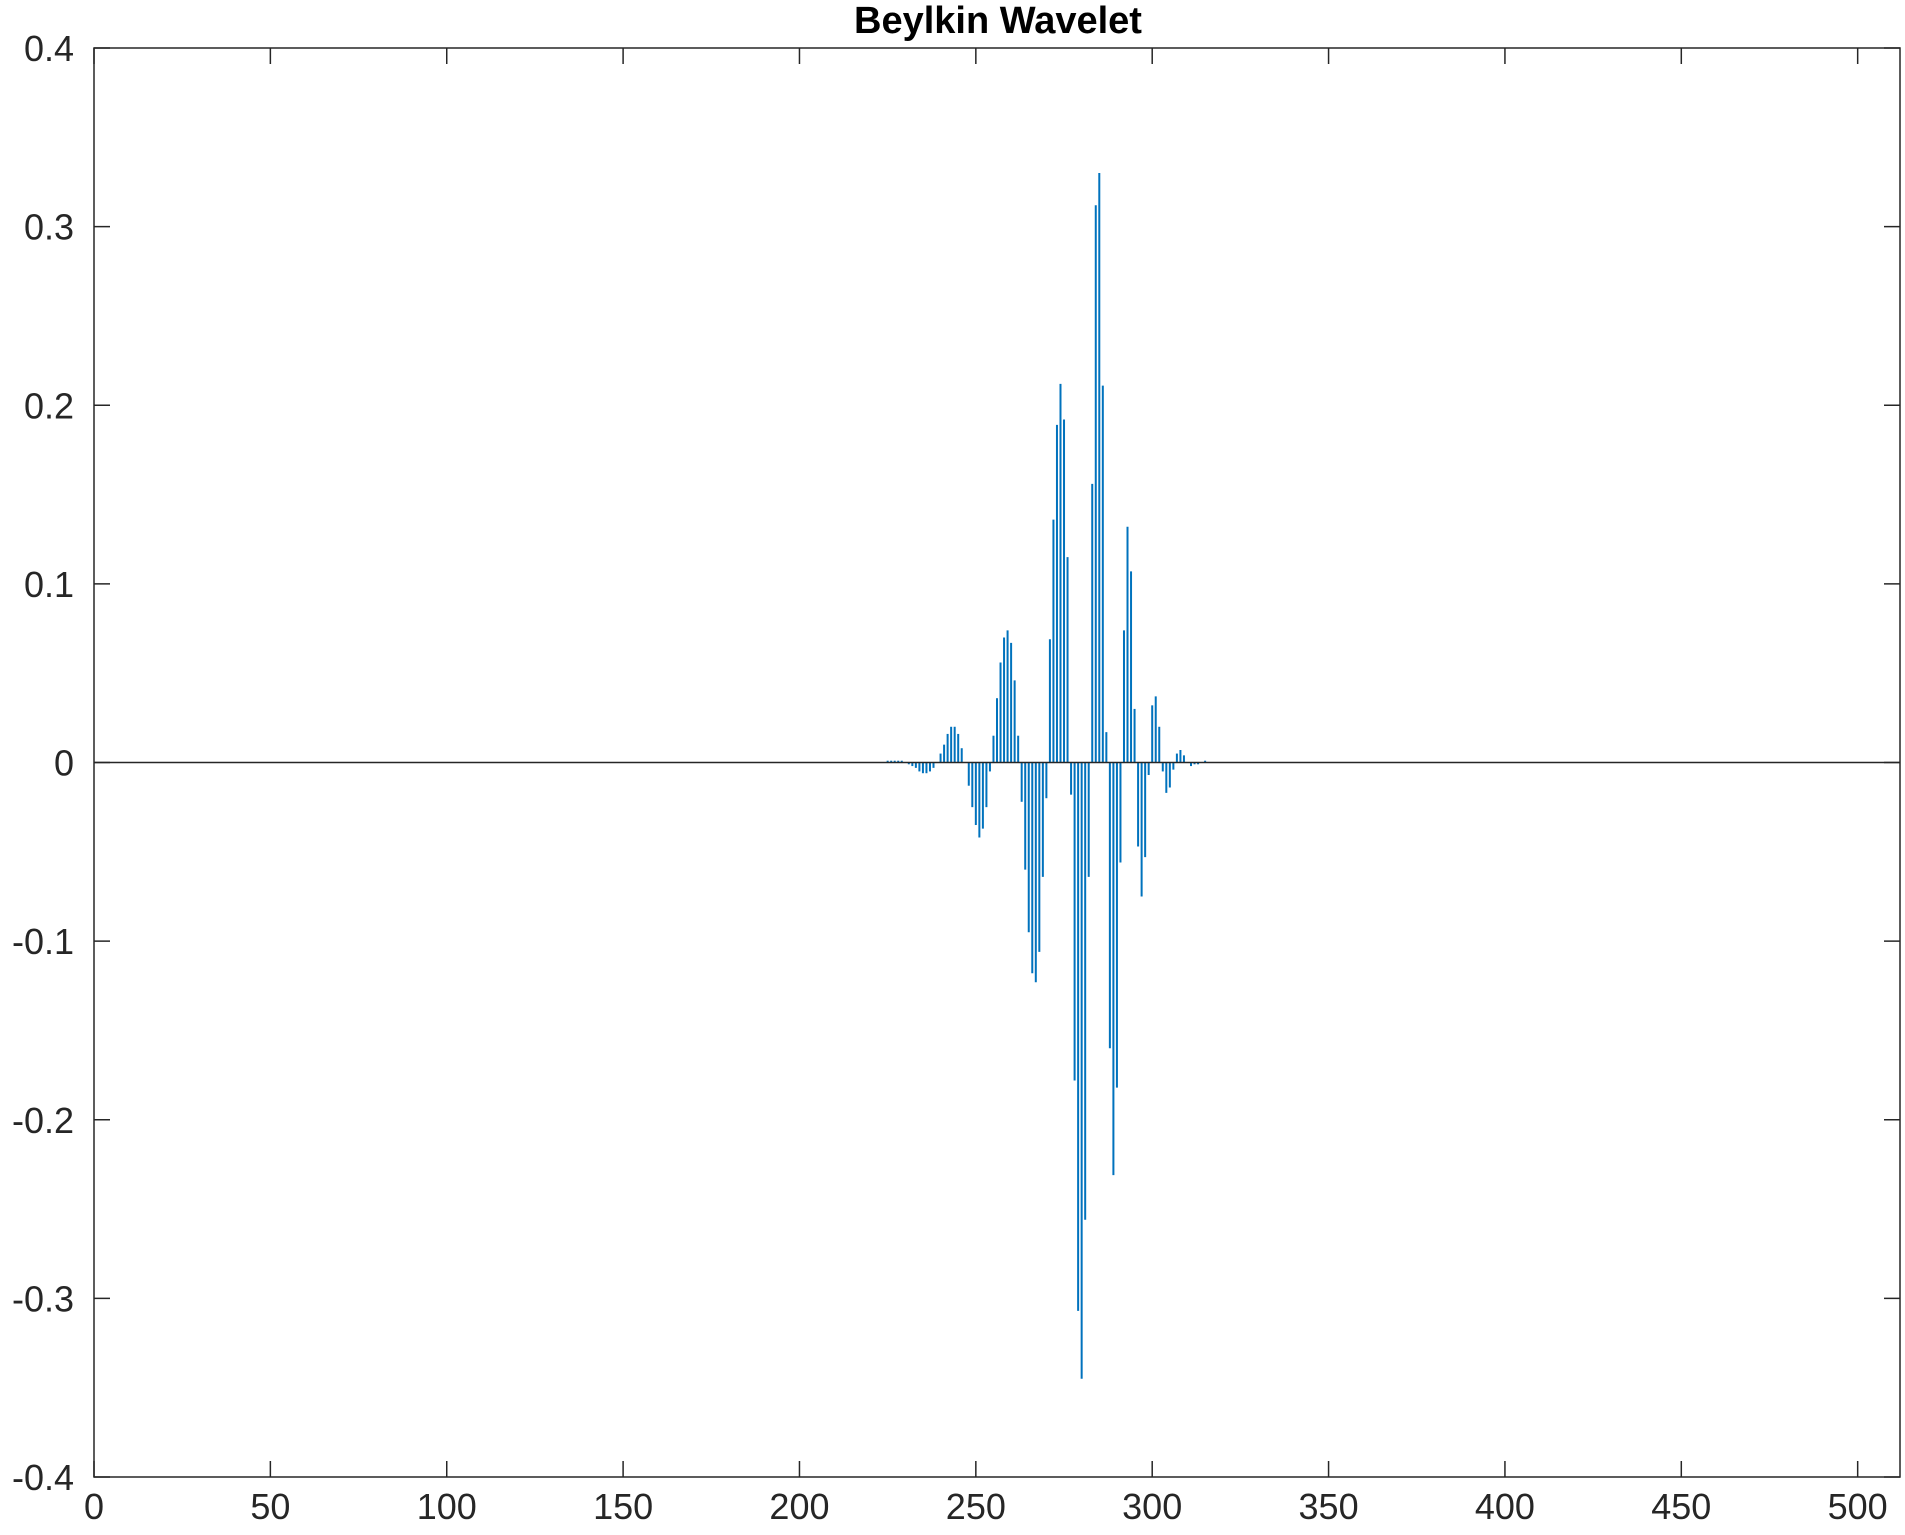 The width and height of the screenshot is (1905, 1535). I want to click on y-tick-label: -0.1, so click(43, 941).